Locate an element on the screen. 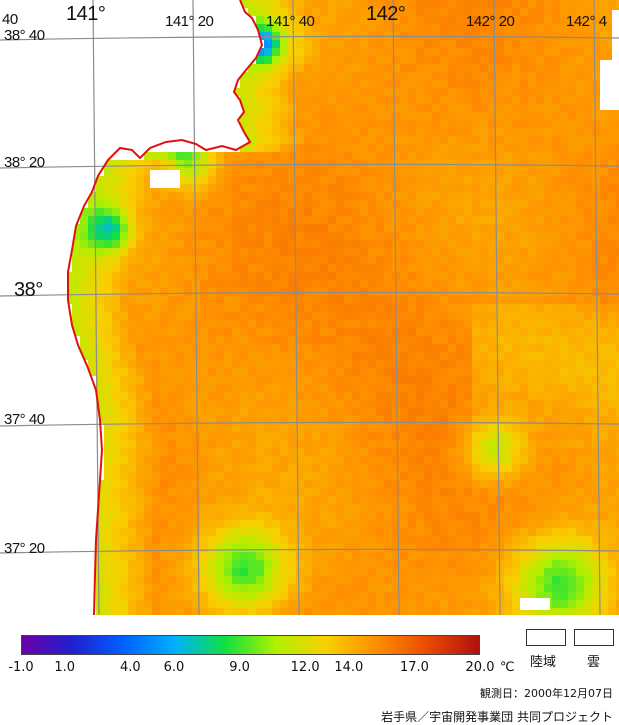 The width and height of the screenshot is (619, 725). unit-label: ℃ is located at coordinates (507, 667).